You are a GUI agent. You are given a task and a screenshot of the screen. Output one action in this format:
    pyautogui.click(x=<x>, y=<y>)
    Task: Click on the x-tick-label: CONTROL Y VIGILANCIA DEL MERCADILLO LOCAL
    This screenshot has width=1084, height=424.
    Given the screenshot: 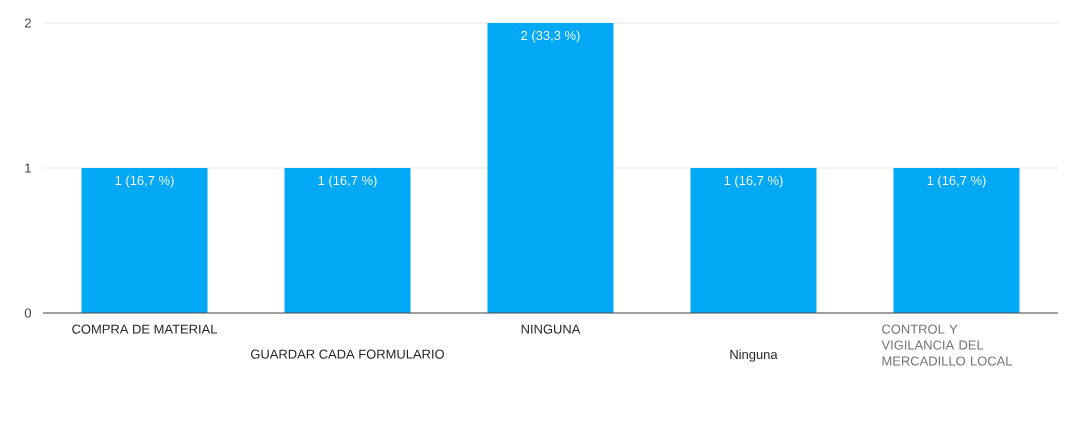 What is the action you would take?
    pyautogui.click(x=947, y=345)
    